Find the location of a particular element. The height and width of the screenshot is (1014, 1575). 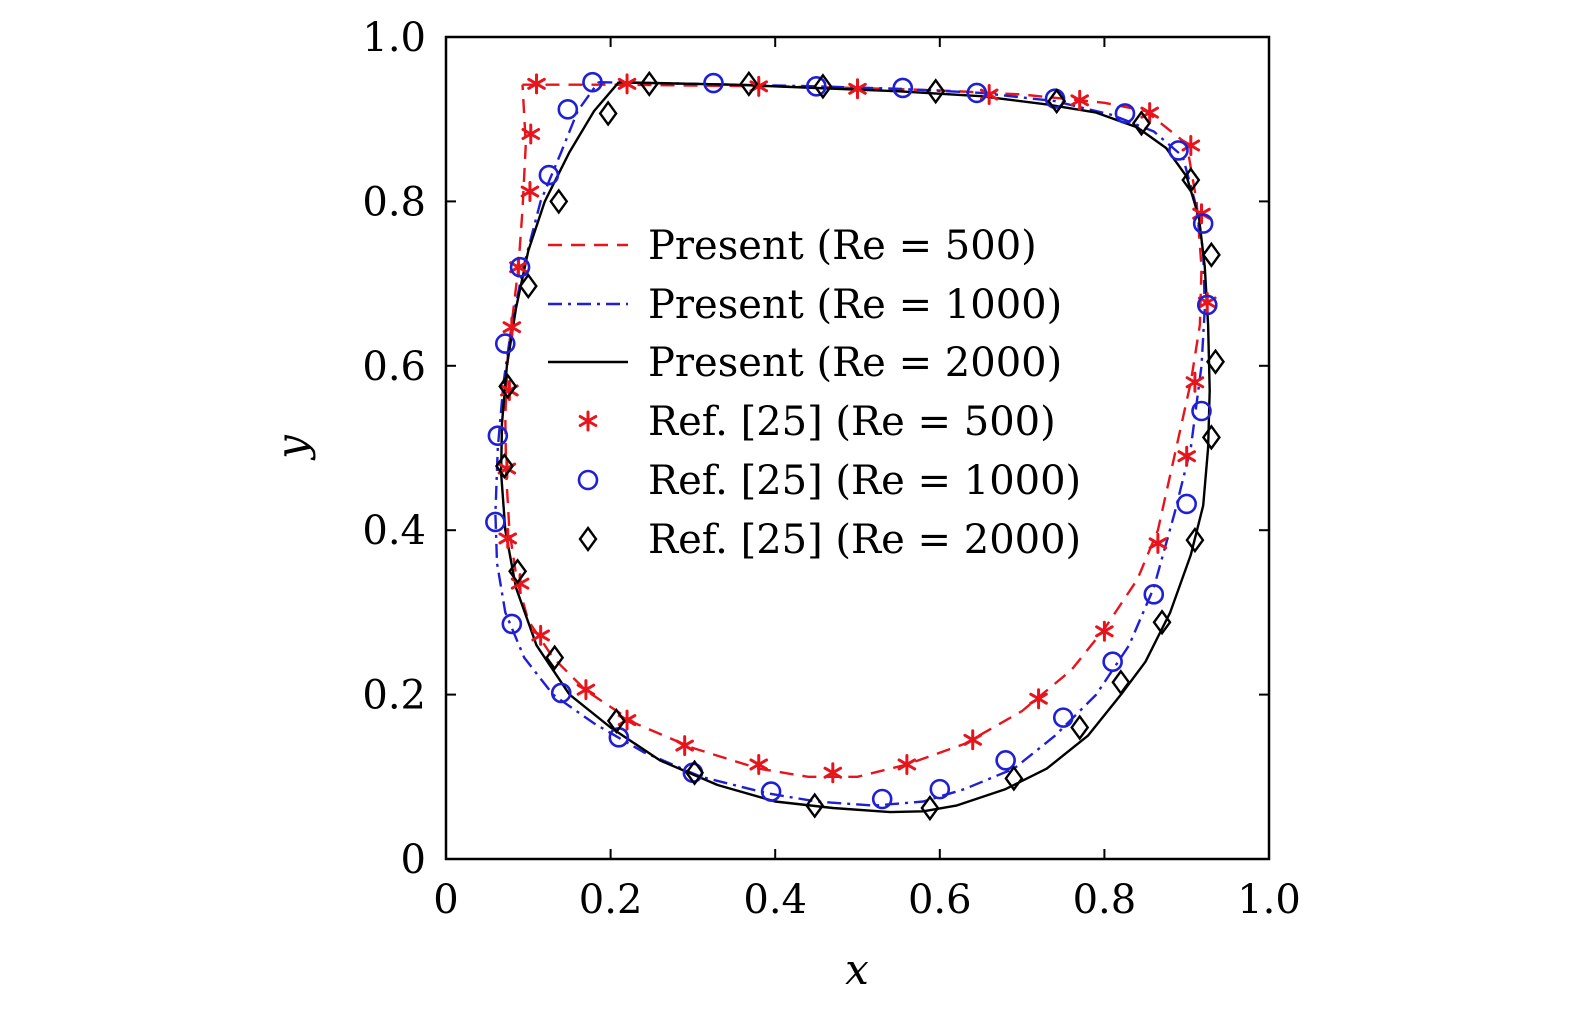

x-tick-label-1: 0.2 is located at coordinates (611, 900).